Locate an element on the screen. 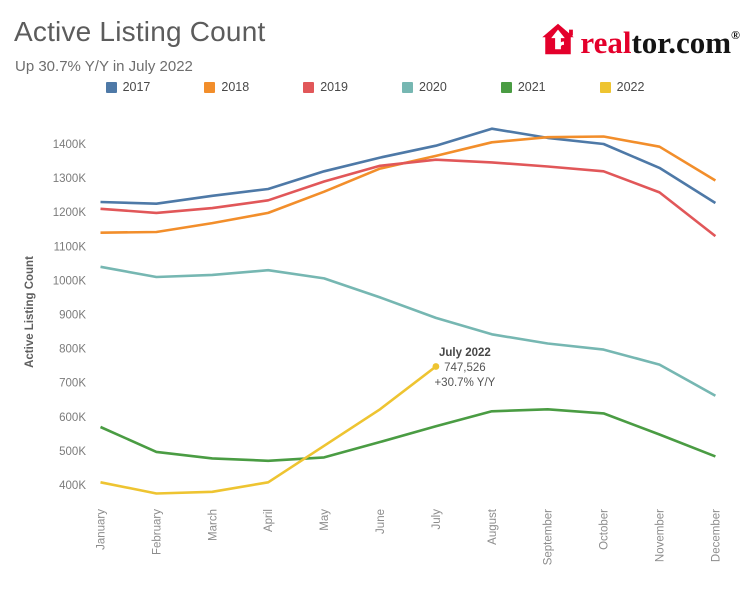  y-tick-label: 400K is located at coordinates (72, 486).